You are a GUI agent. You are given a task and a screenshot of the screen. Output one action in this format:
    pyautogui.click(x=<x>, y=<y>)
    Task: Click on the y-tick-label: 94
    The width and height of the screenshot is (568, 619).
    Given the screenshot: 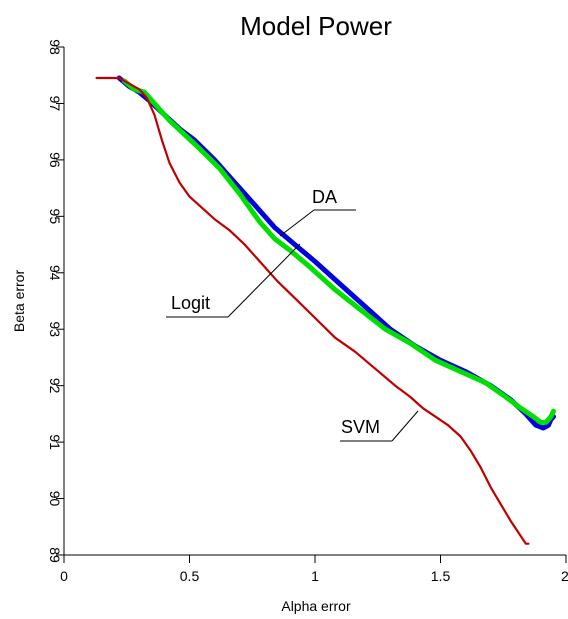 What is the action you would take?
    pyautogui.click(x=55, y=273)
    